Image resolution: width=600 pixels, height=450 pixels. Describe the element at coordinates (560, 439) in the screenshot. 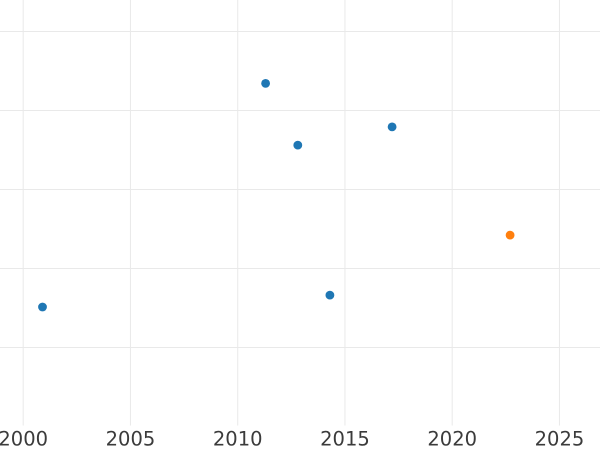

I see `x-tick-label: 2025` at that location.